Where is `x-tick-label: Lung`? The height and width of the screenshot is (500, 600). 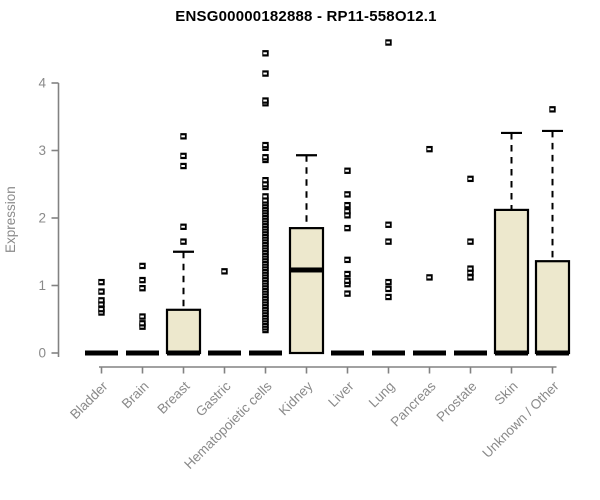
x-tick-label: Lung is located at coordinates (382, 395).